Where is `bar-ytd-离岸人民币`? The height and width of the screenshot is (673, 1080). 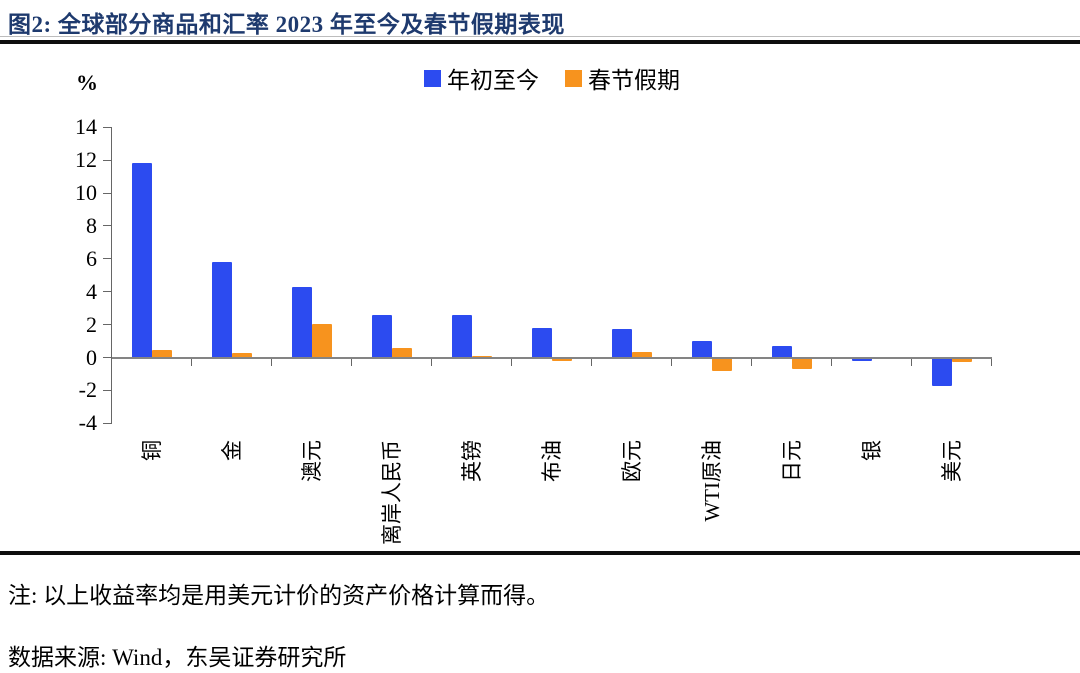
bar-ytd-离岸人民币 is located at coordinates (382, 336).